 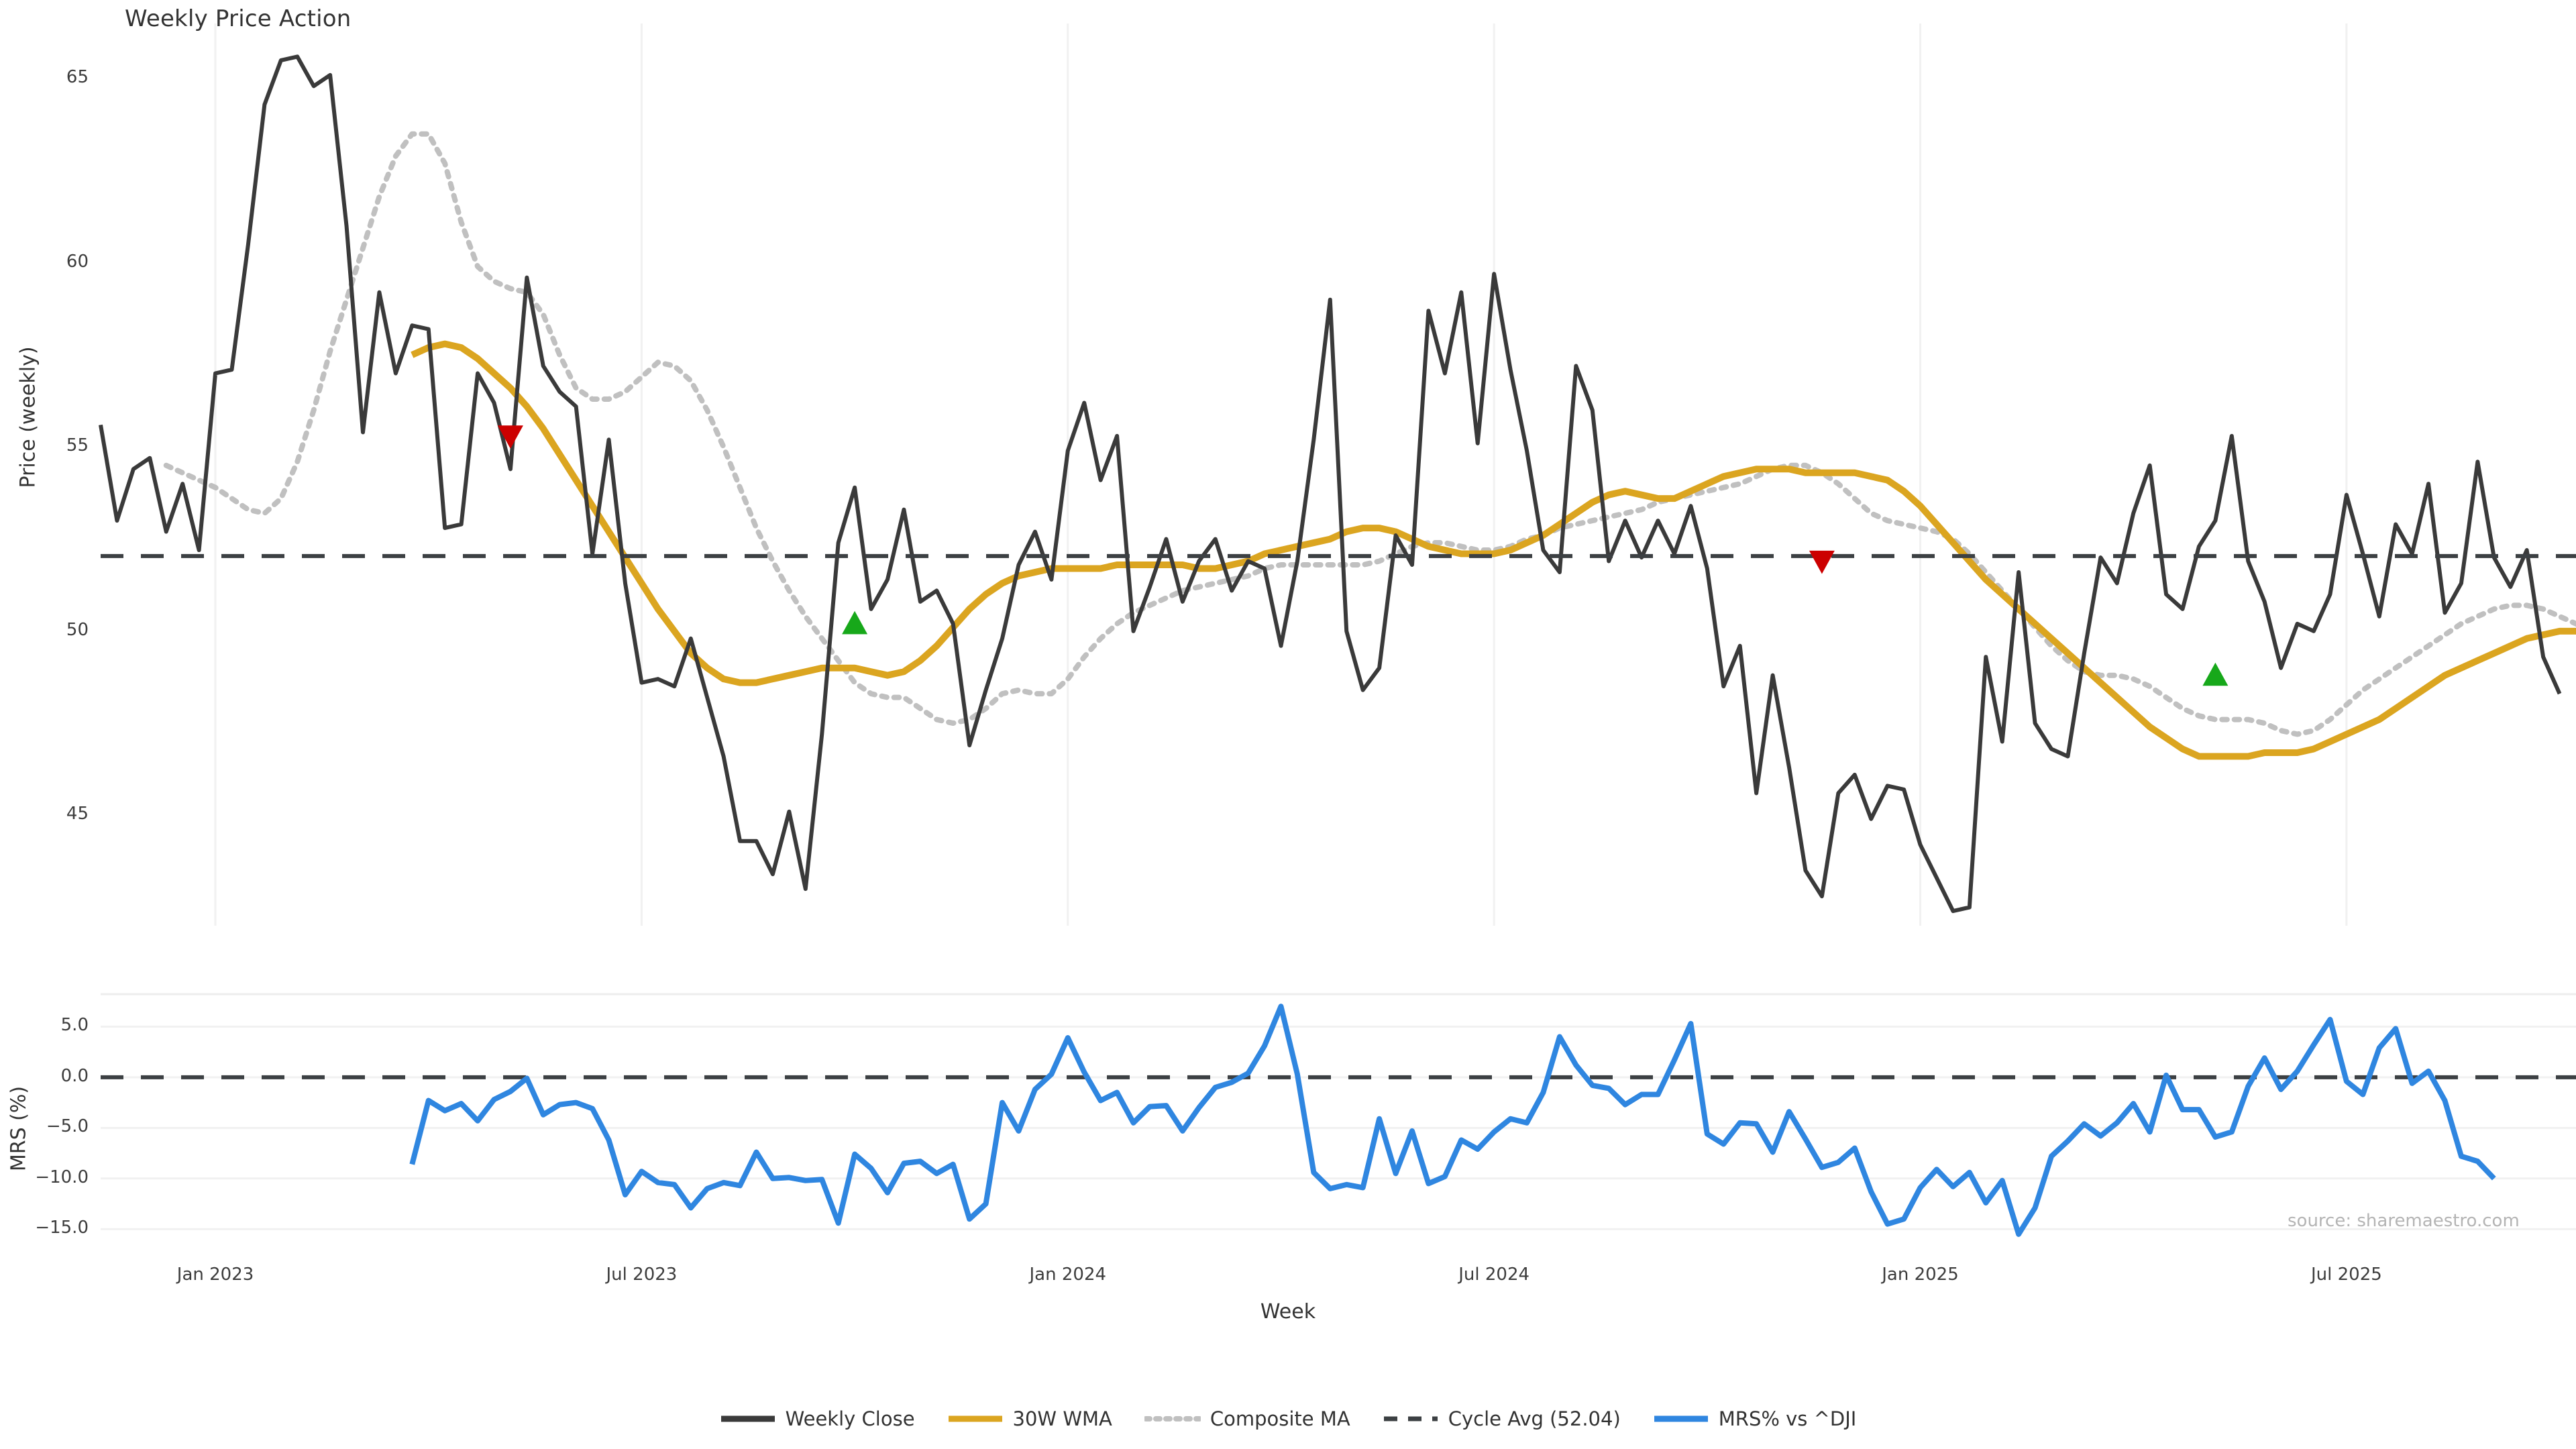 What do you see at coordinates (2404, 1221) in the screenshot?
I see `source-watermark: source: sharemaestro.com` at bounding box center [2404, 1221].